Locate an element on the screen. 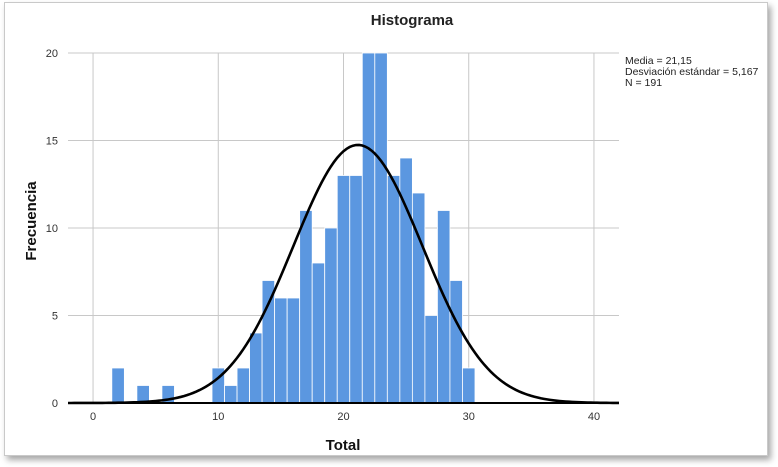  x-tick-label: 10 is located at coordinates (218, 417).